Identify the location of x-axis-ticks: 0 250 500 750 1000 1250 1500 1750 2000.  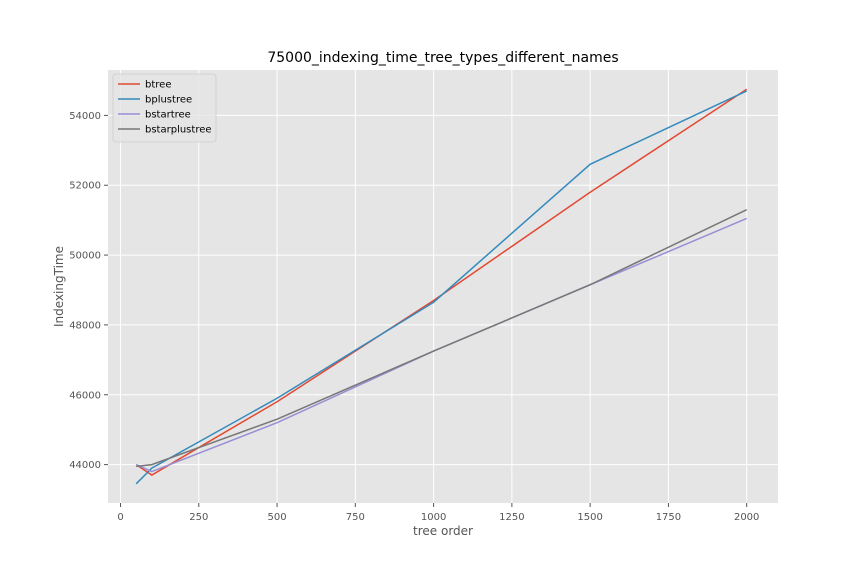
(438, 513).